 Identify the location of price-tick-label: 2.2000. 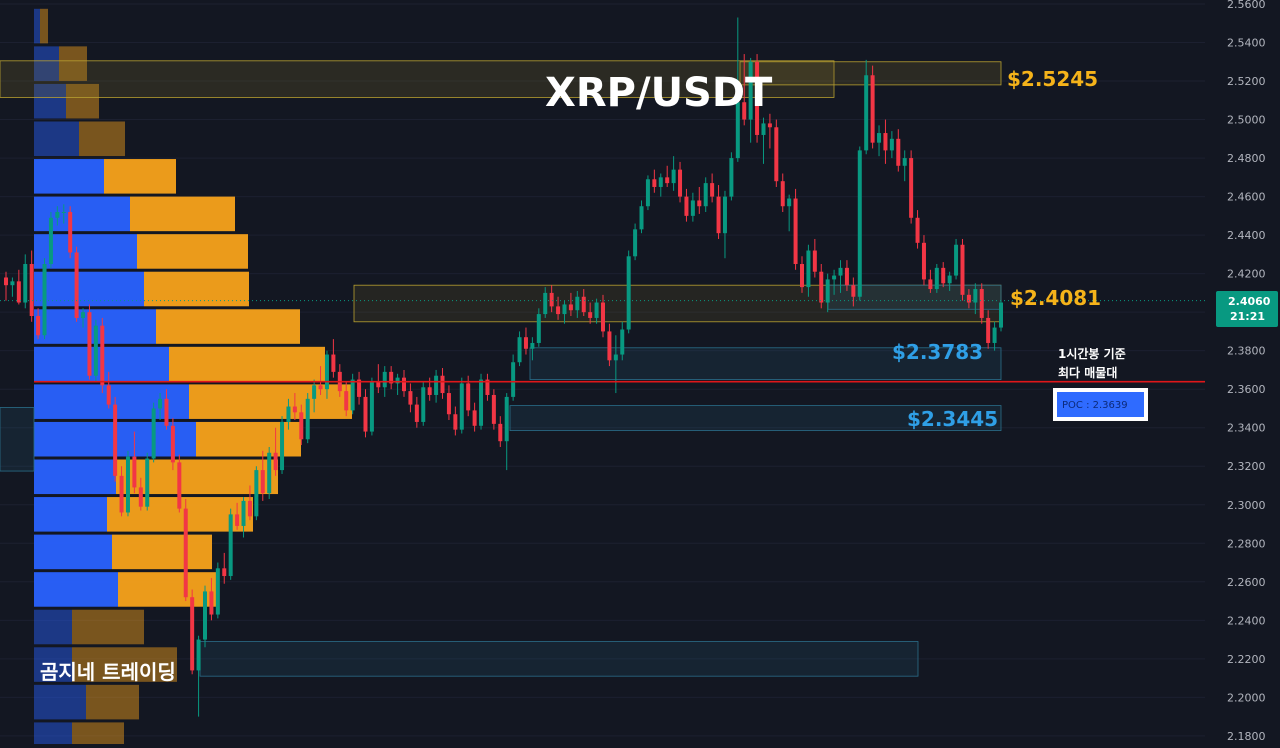
(1246, 697).